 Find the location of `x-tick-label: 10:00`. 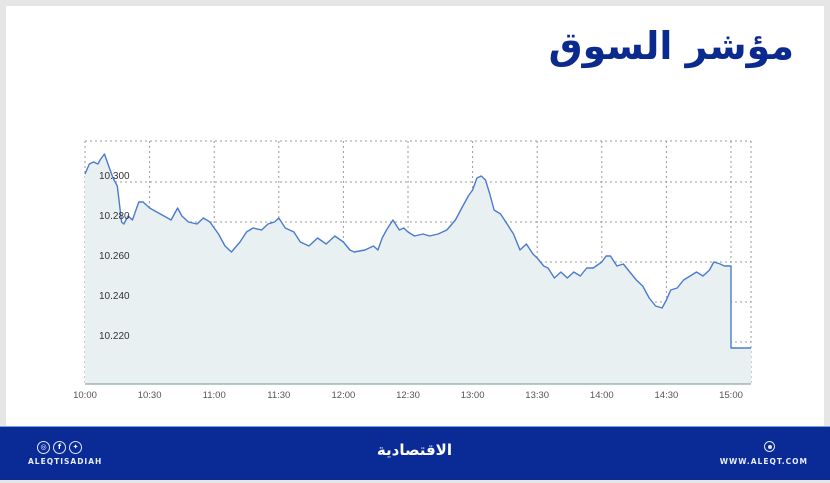

x-tick-label: 10:00 is located at coordinates (85, 395).